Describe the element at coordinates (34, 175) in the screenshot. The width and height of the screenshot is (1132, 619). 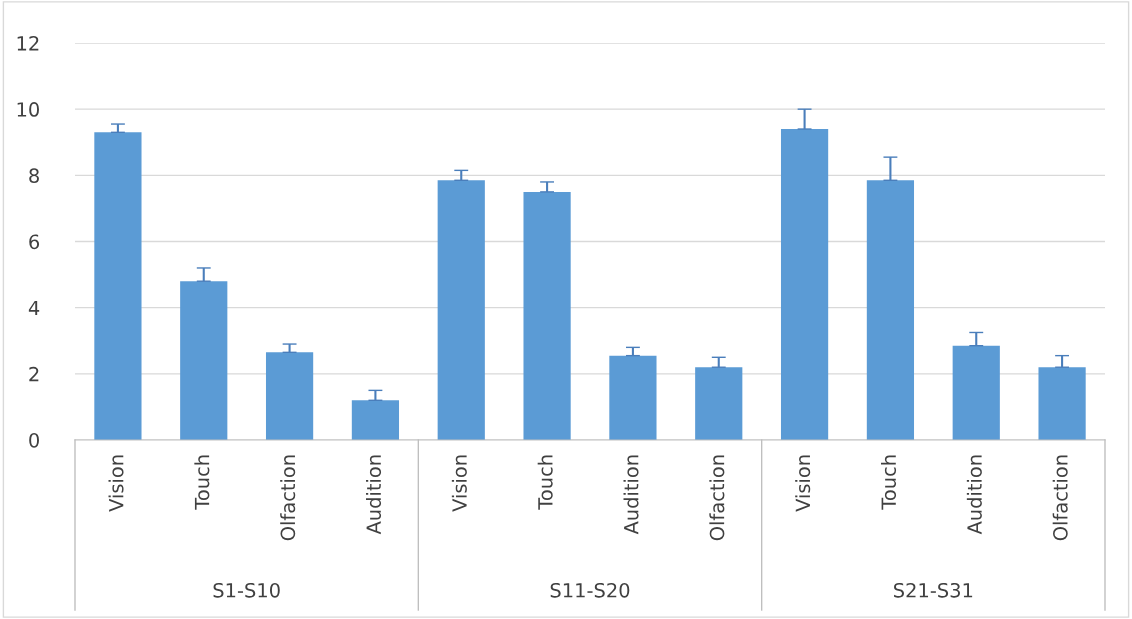
I see `y-tick-label: 8` at that location.